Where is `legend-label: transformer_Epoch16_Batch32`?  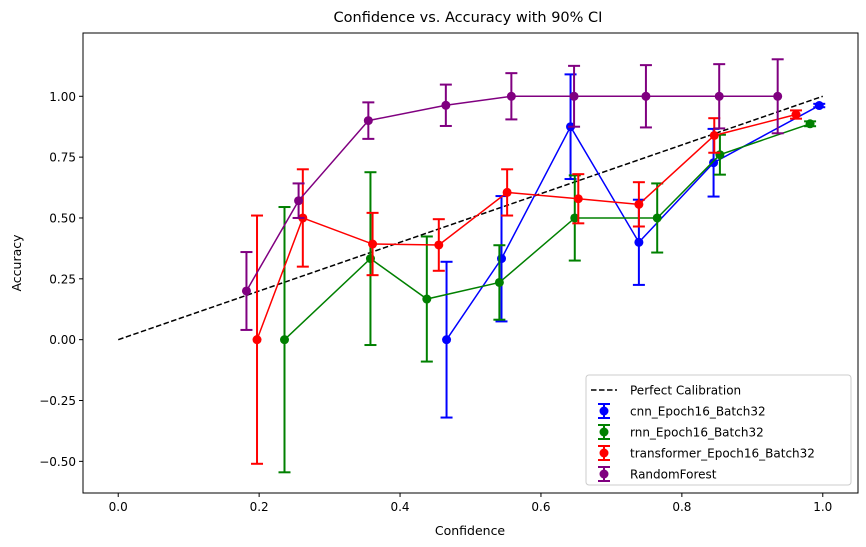 legend-label: transformer_Epoch16_Batch32 is located at coordinates (722, 454).